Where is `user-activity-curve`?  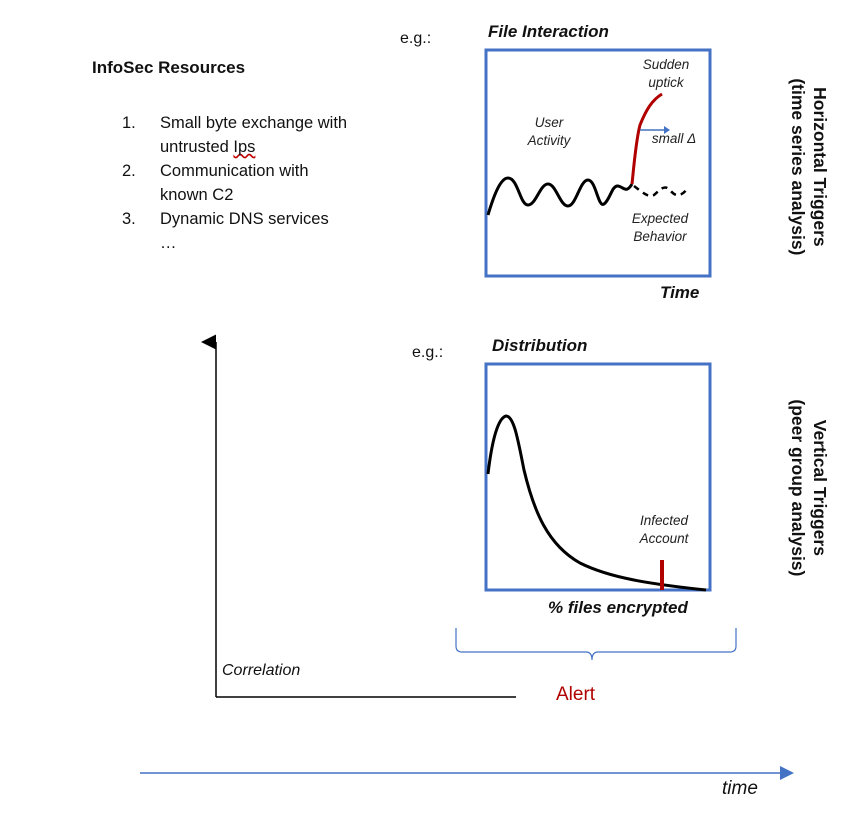
user-activity-curve is located at coordinates (560, 196).